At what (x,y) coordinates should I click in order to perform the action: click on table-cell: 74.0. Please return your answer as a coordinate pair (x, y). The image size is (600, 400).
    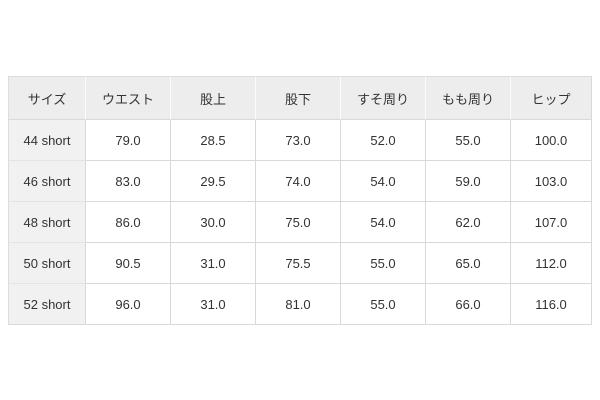
    Looking at the image, I should click on (298, 181).